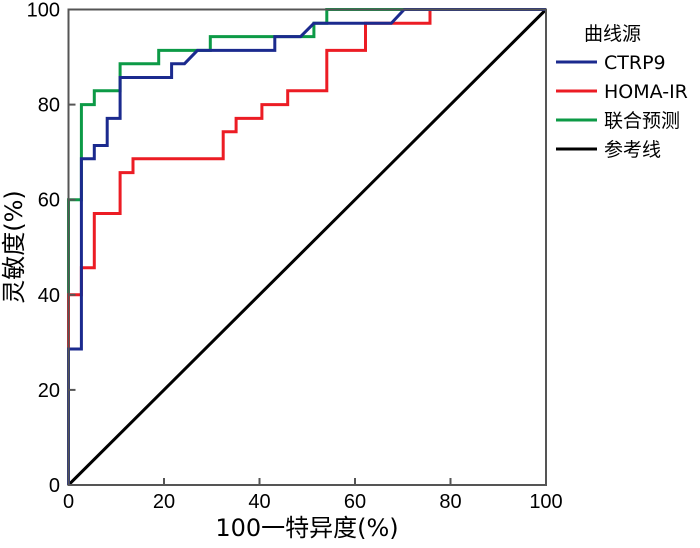 This screenshot has width=700, height=548. What do you see at coordinates (612, 34) in the screenshot?
I see `legend-title: 曲线源` at bounding box center [612, 34].